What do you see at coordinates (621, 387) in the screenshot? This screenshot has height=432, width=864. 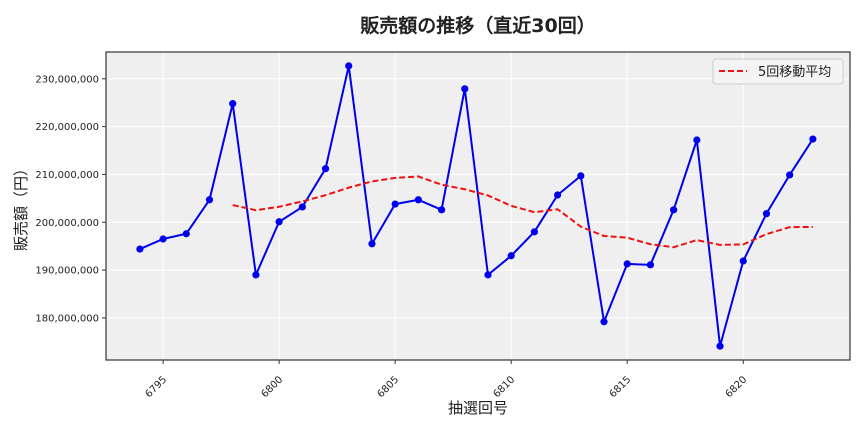 I see `x-tick-label: 6815` at bounding box center [621, 387].